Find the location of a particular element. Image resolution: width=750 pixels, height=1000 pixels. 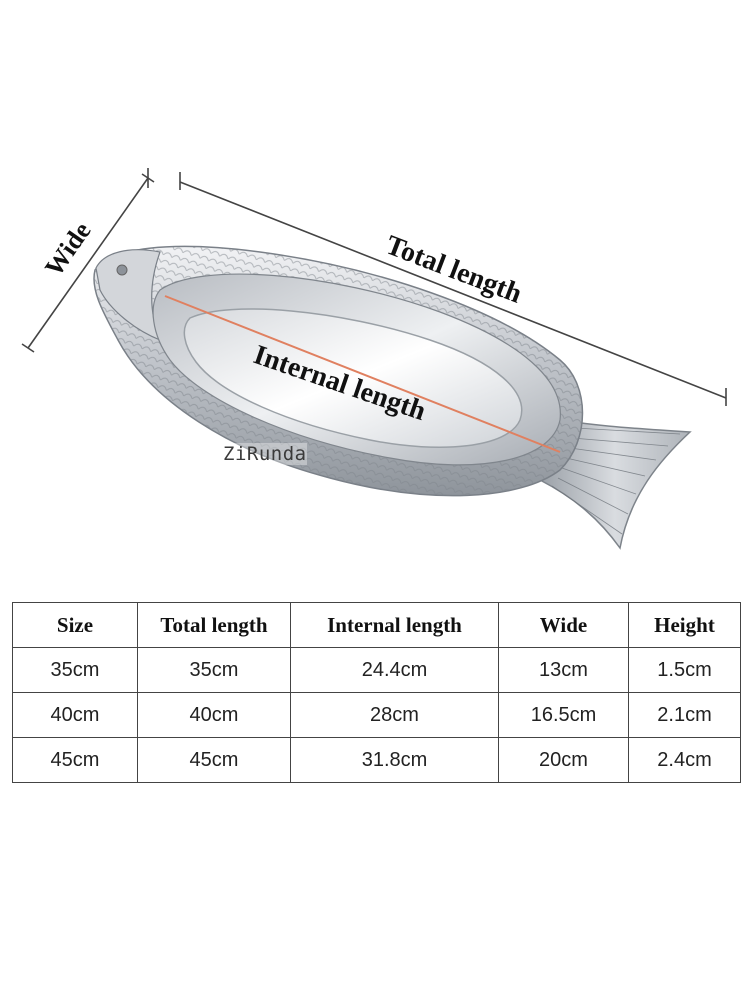

cell-total-length: 35cm is located at coordinates (214, 670).